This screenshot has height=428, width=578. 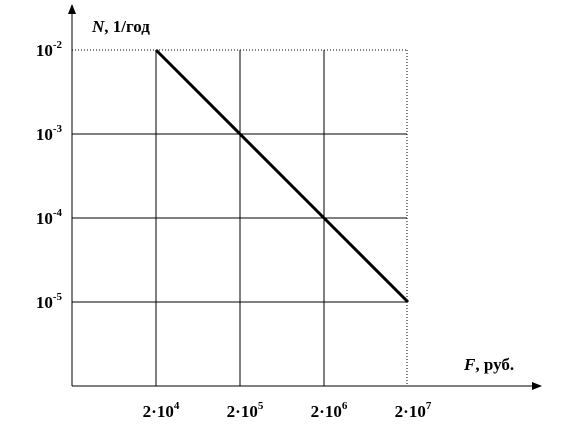 I want to click on x-tick-label: 2·10⁵, so click(x=245, y=410).